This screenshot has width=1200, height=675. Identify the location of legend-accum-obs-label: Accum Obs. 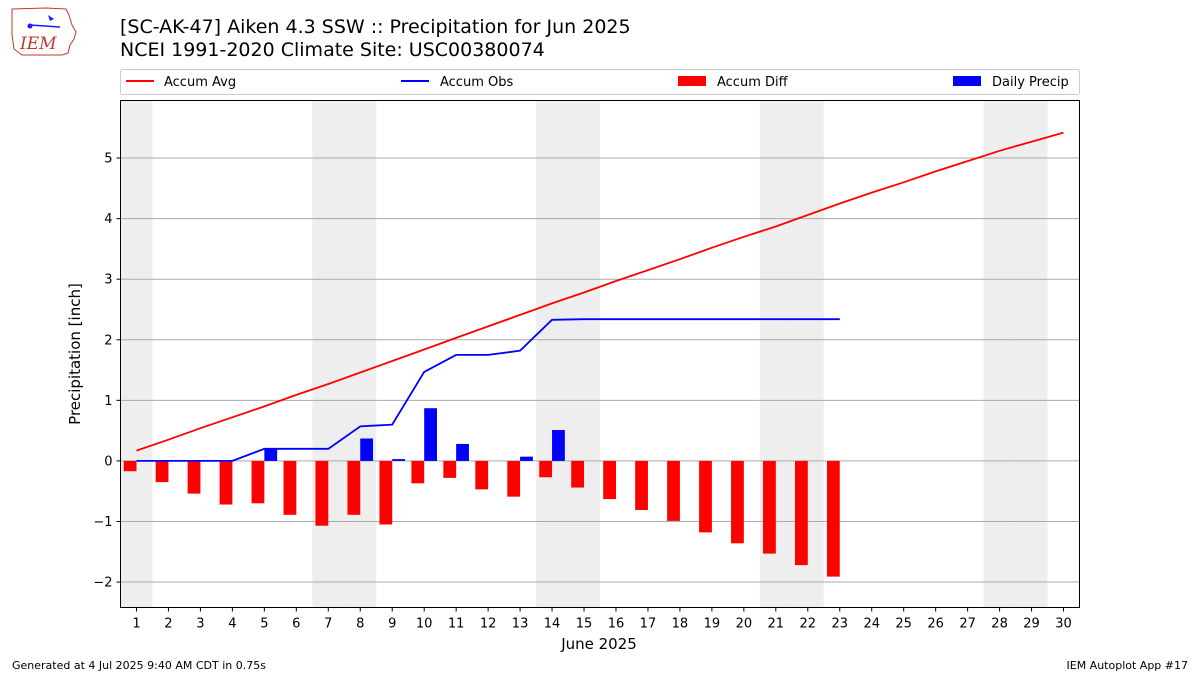
(476, 82).